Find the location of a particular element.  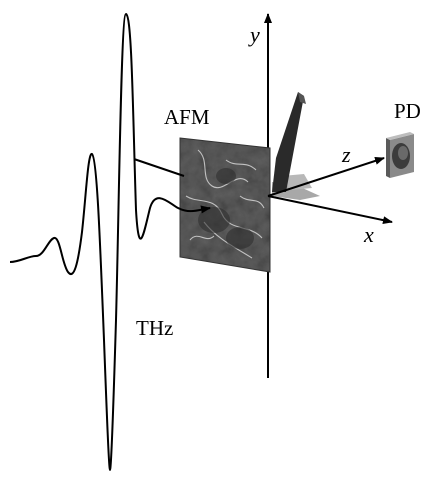

afm-leader-line is located at coordinates (159, 167).